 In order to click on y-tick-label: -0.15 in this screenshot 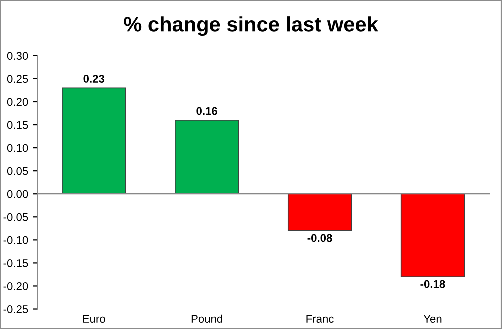, I will do `click(16, 263)`.